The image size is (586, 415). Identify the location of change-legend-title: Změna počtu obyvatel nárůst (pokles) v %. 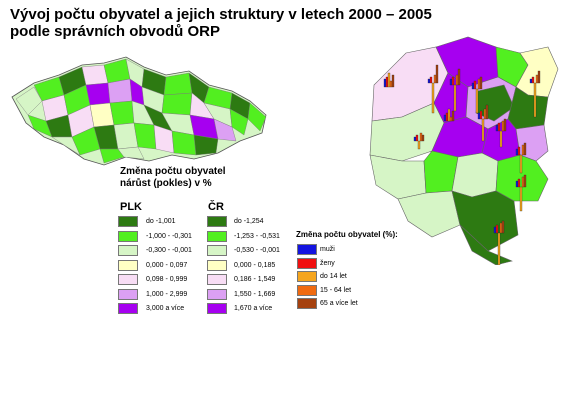
(173, 178).